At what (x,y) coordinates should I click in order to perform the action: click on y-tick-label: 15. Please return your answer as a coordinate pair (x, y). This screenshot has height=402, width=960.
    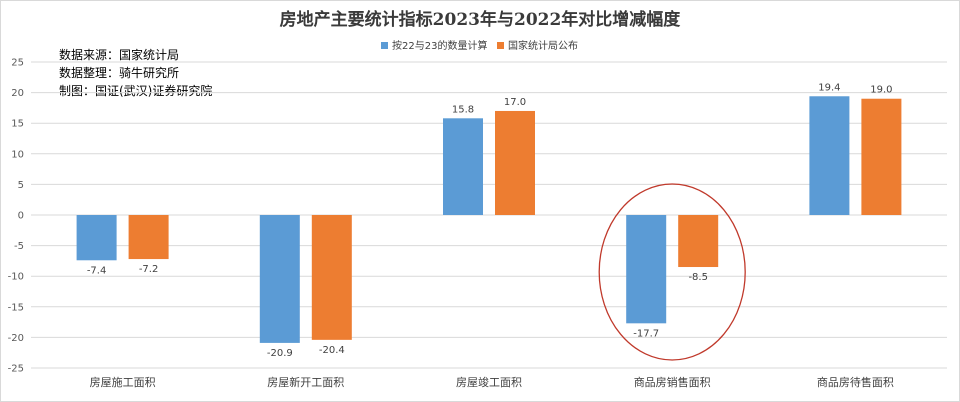
    Looking at the image, I should click on (17, 124).